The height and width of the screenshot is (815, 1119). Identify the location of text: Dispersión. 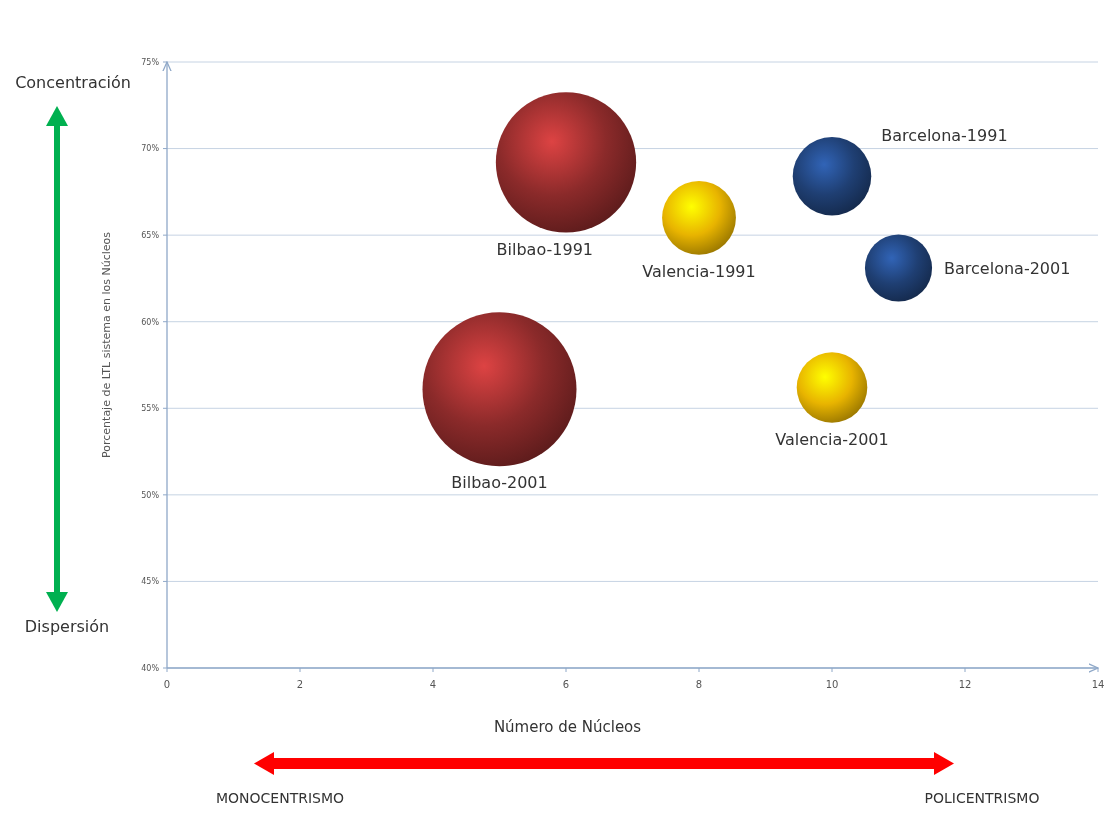
(67, 626).